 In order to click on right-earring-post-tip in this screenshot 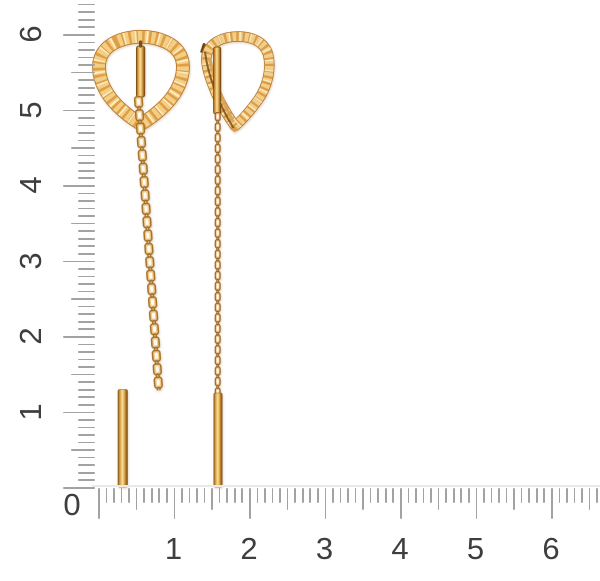, I will do `click(203, 48)`.